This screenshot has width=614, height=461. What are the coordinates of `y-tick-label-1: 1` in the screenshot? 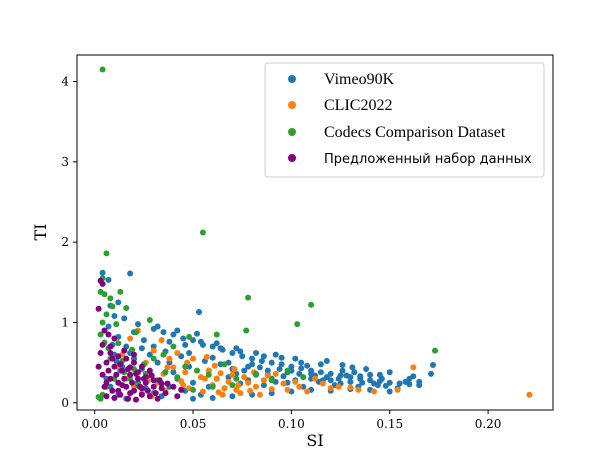 It's located at (65, 322).